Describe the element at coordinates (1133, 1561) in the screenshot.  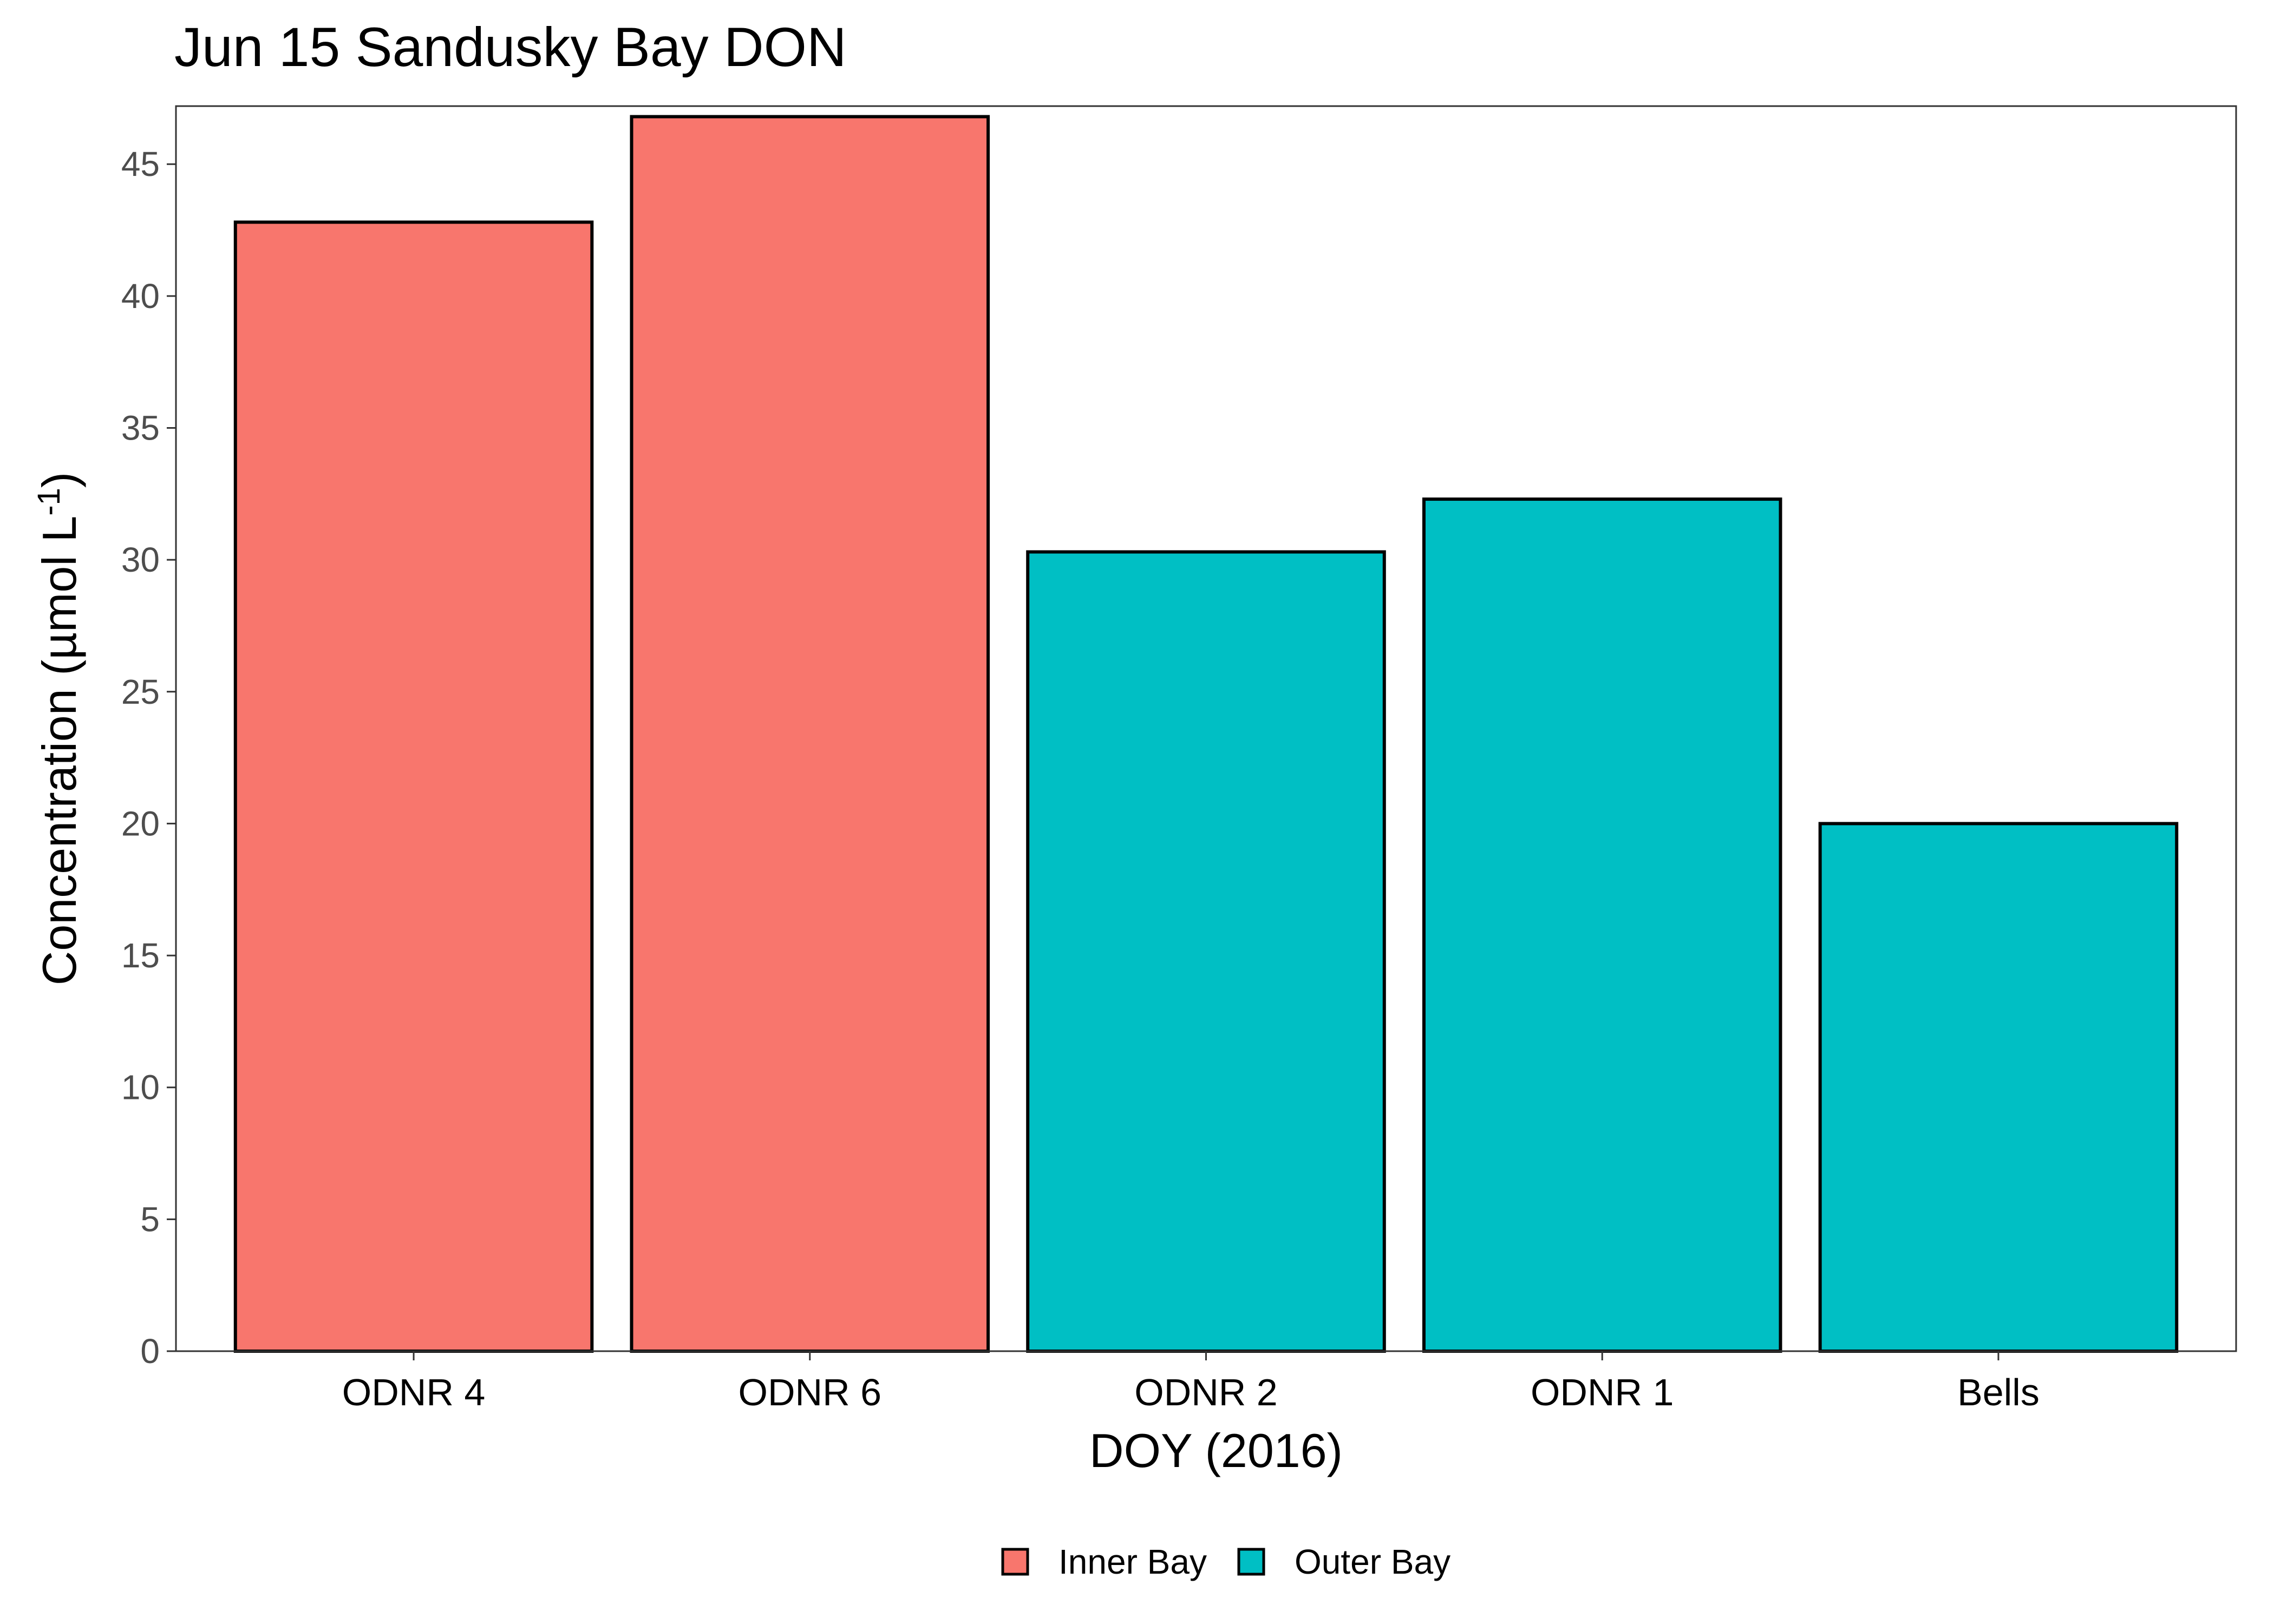
I see `legend-label: Inner Bay` at that location.